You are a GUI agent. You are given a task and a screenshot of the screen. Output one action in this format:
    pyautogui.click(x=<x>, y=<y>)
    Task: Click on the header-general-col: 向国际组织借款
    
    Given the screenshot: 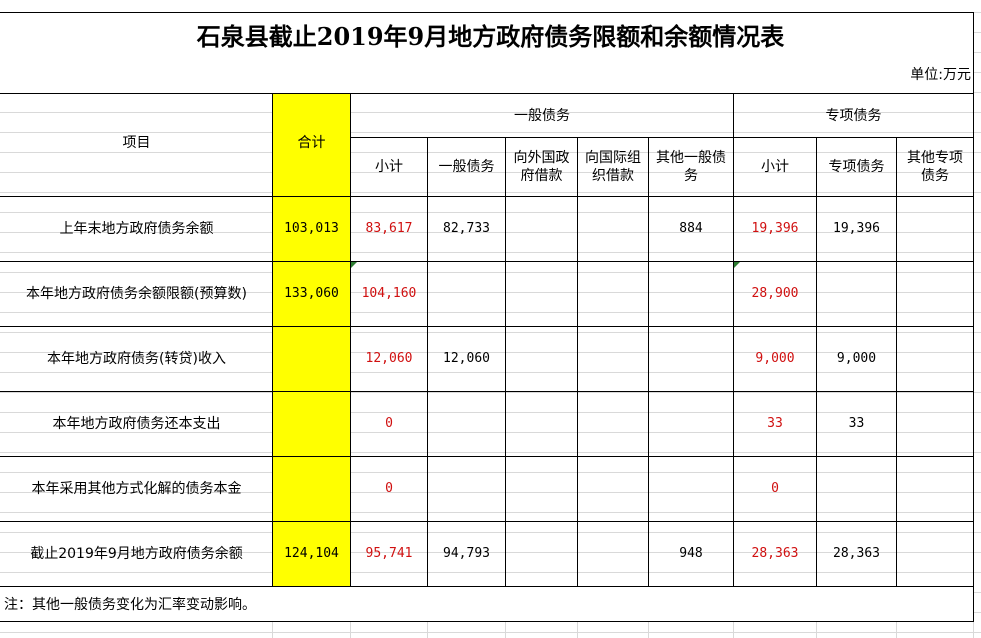 What is the action you would take?
    pyautogui.click(x=613, y=167)
    